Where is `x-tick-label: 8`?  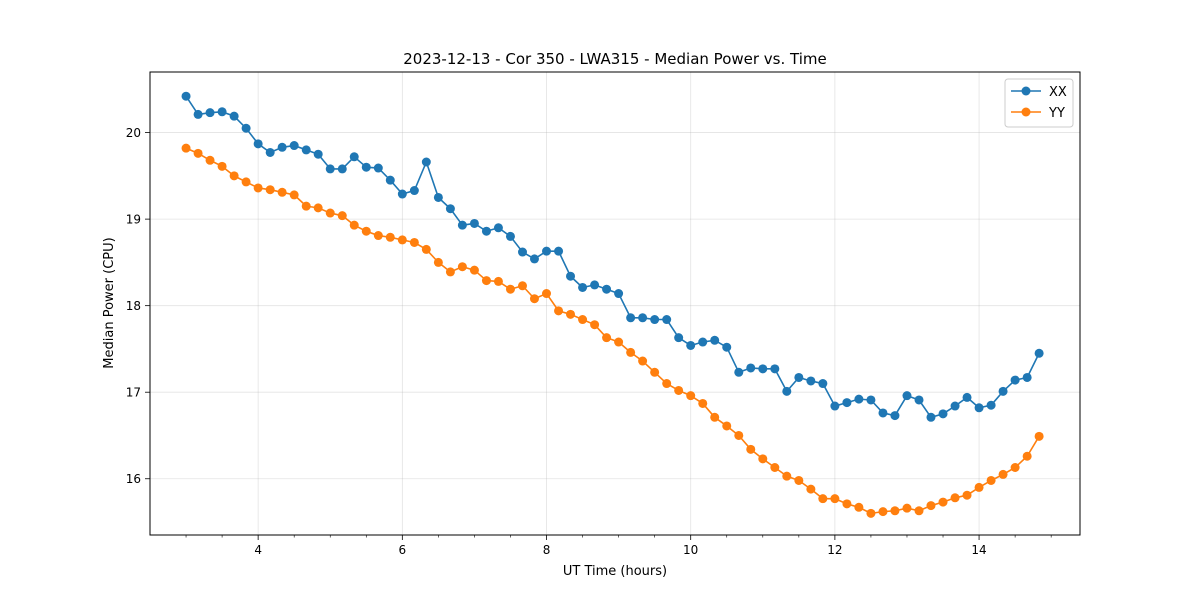
x-tick-label: 8 is located at coordinates (547, 550).